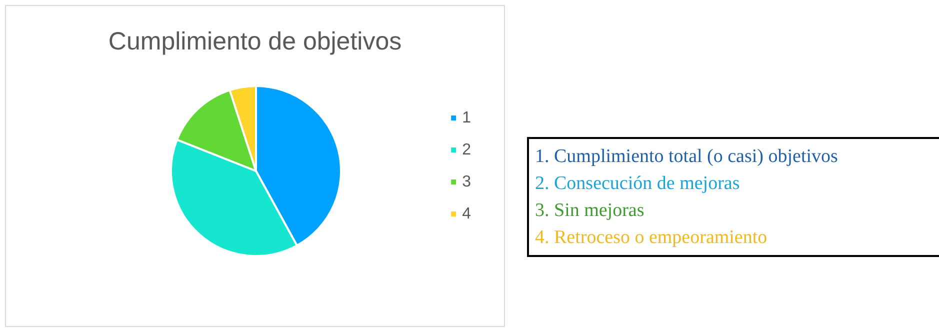 The height and width of the screenshot is (331, 939). What do you see at coordinates (467, 214) in the screenshot?
I see `legend-label: 4` at bounding box center [467, 214].